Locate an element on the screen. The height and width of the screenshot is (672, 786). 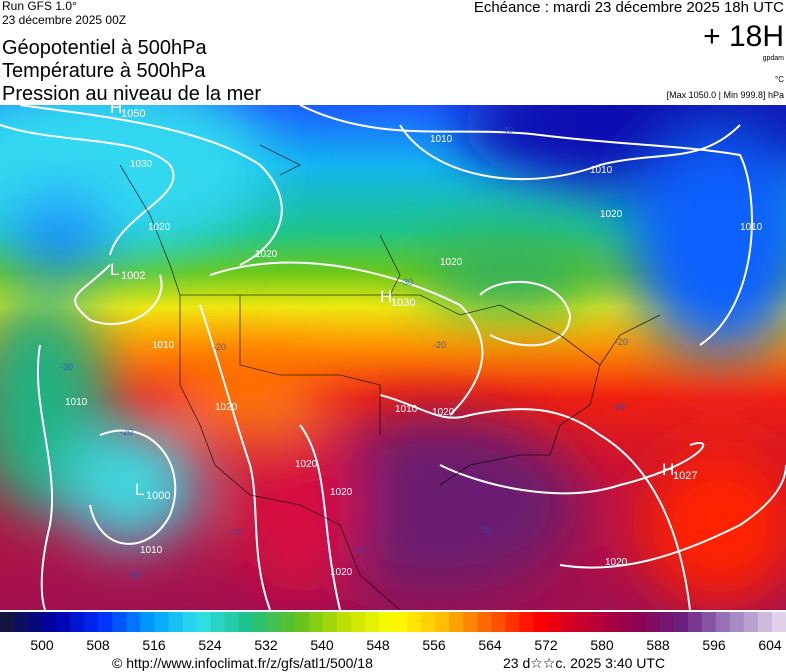
temp-label: -40 is located at coordinates (506, 130).